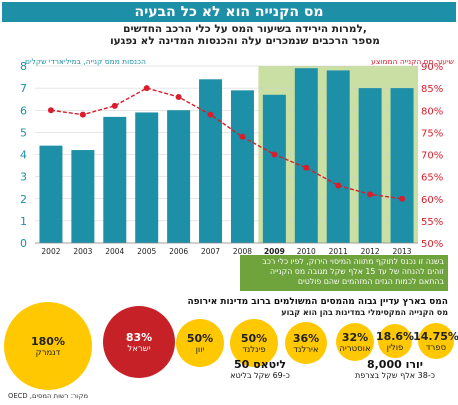 The height and width of the screenshot is (405, 458). Describe the element at coordinates (306, 251) in the screenshot. I see `x-tick-label: 2010` at that location.